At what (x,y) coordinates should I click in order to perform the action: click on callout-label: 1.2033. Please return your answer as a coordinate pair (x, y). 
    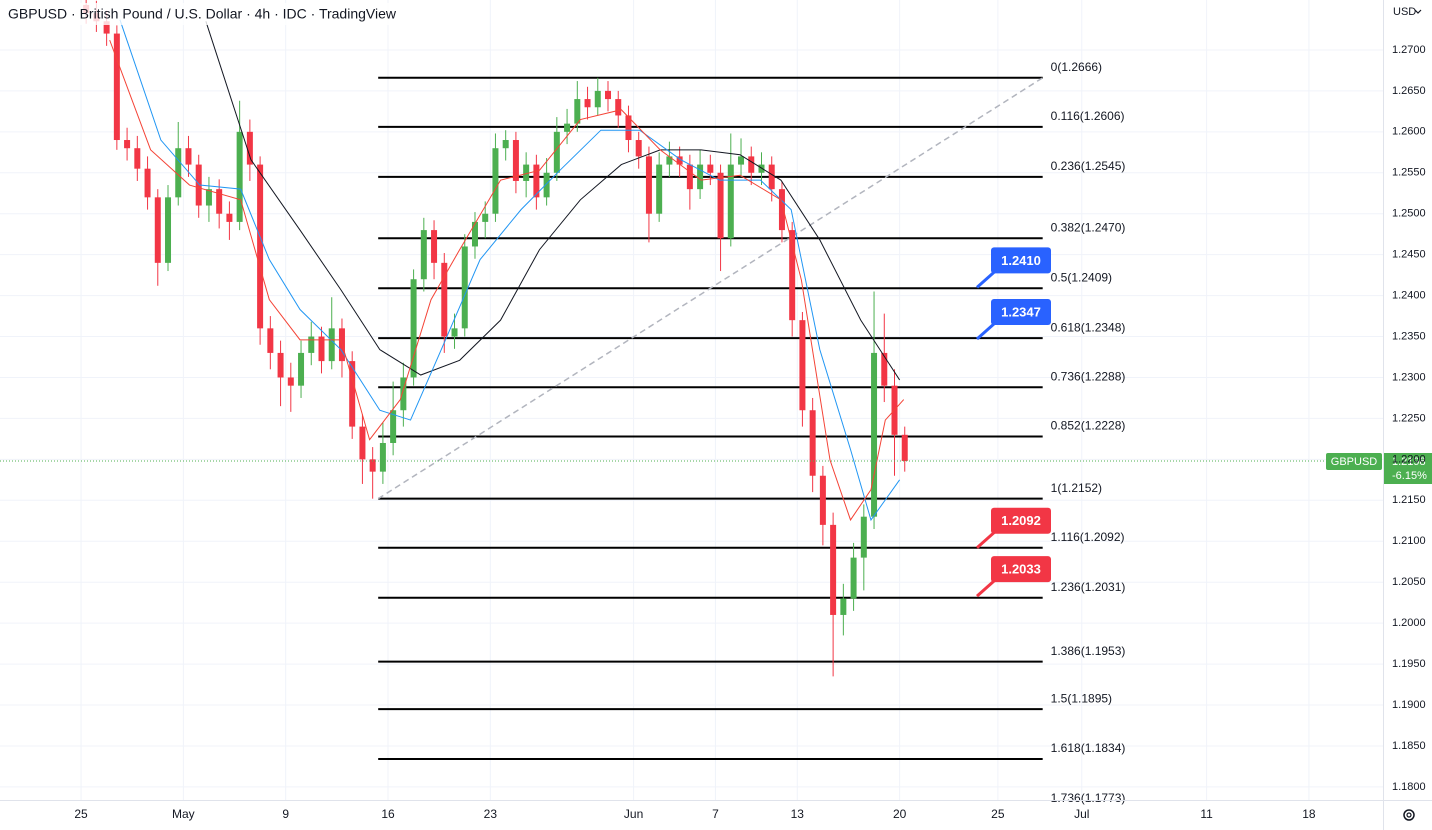
    Looking at the image, I should click on (1021, 569).